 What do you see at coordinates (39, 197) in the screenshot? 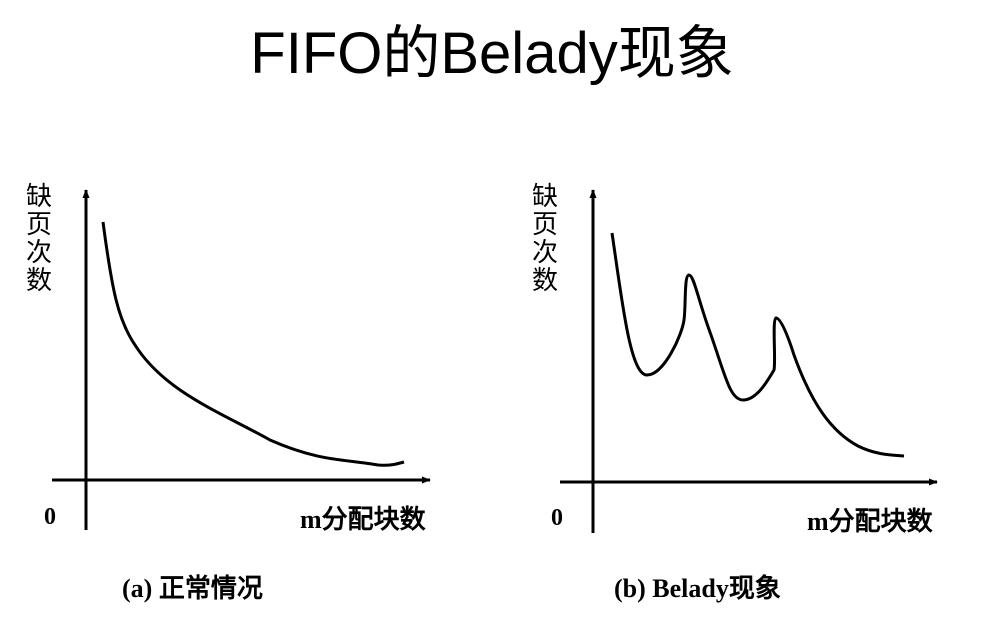
I see `panel-a-y-char-1: 缺` at bounding box center [39, 197].